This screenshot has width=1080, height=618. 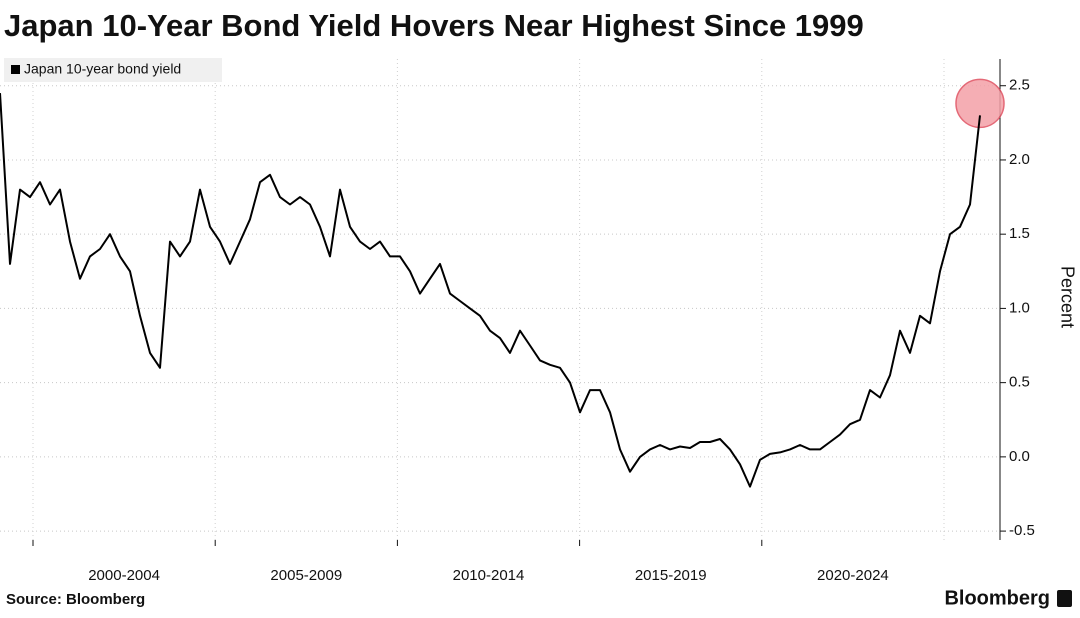 What do you see at coordinates (1019, 307) in the screenshot?
I see `y-tick-label: 1.0` at bounding box center [1019, 307].